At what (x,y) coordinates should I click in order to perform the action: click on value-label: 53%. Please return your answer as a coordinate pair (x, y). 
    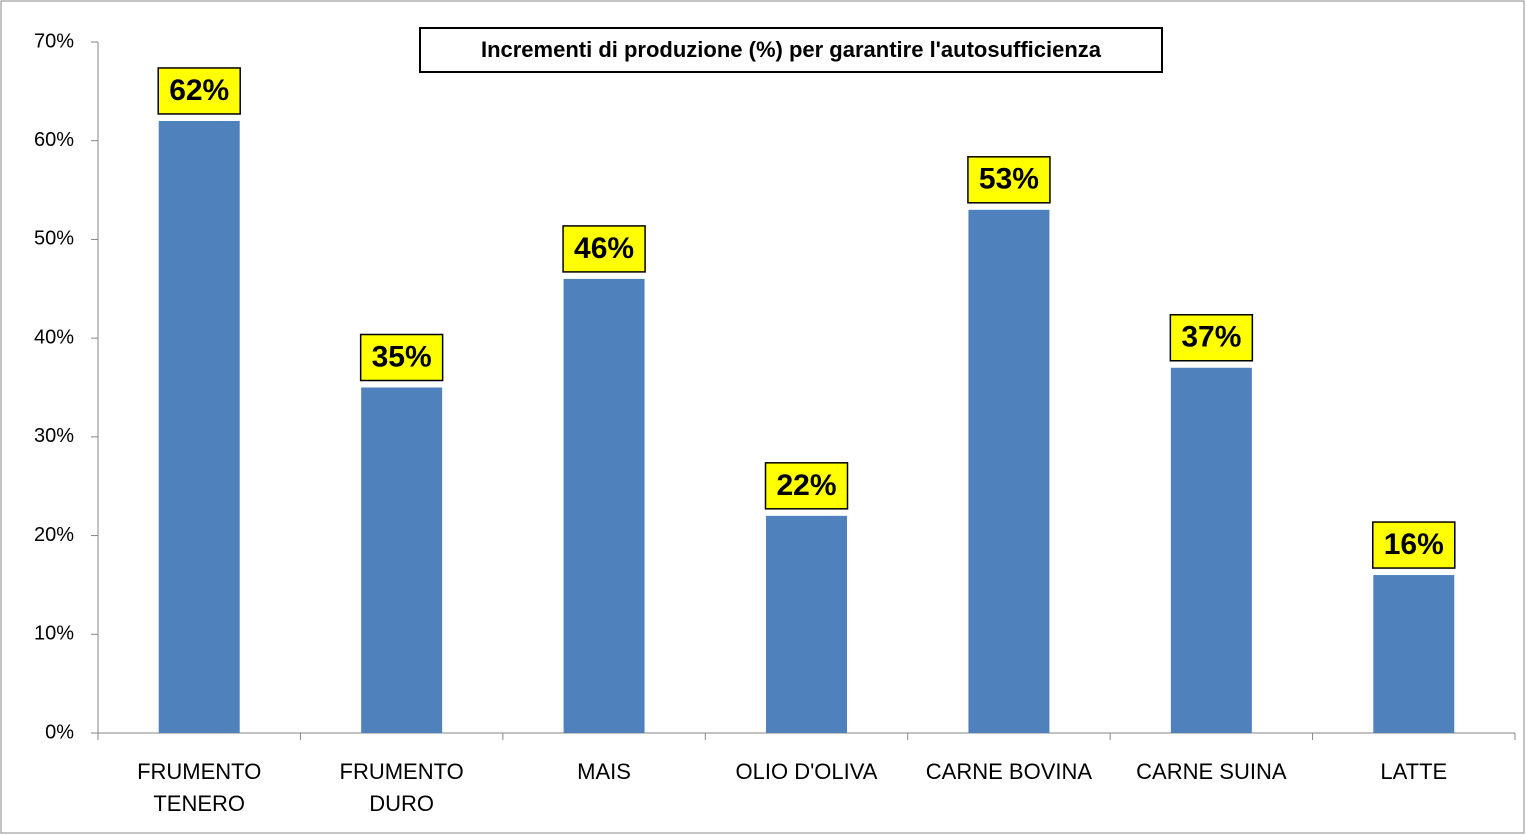
    Looking at the image, I should click on (1009, 179).